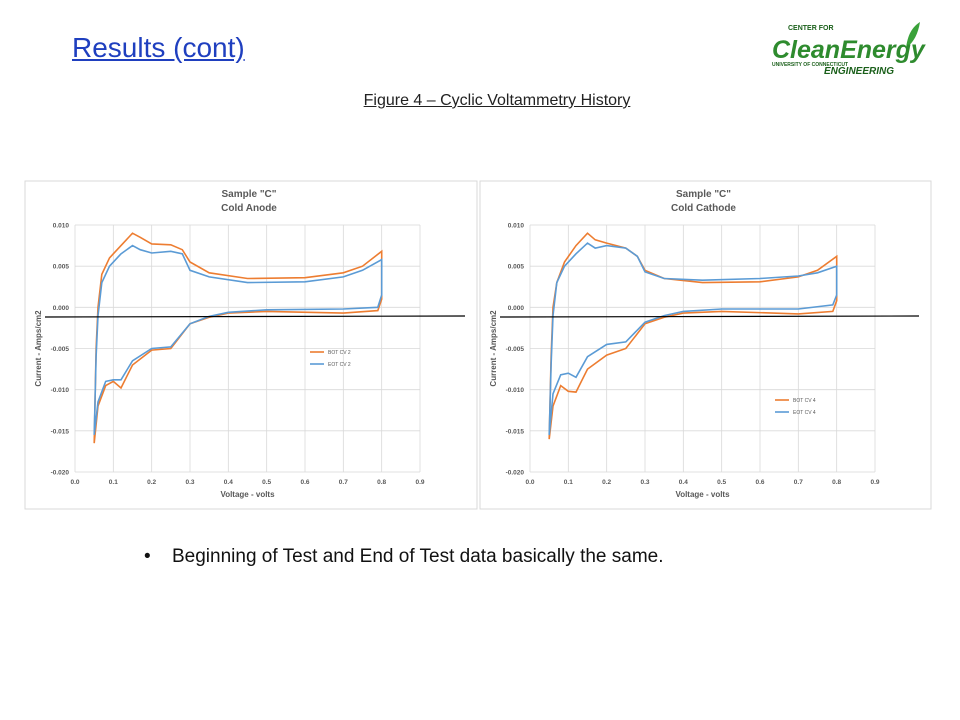 The height and width of the screenshot is (720, 960). I want to click on logo-main: CleanEnergy, so click(849, 50).